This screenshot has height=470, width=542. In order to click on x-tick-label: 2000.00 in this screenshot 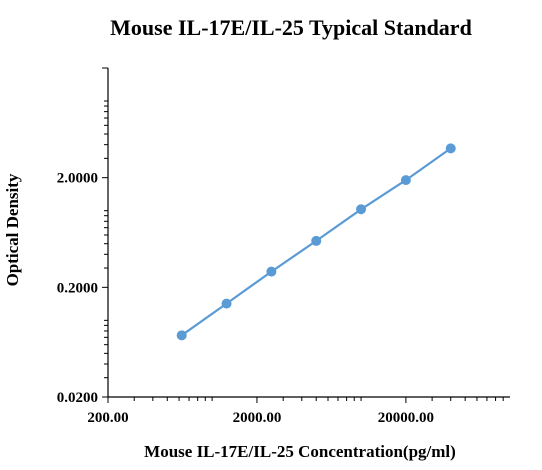, I will do `click(257, 418)`.